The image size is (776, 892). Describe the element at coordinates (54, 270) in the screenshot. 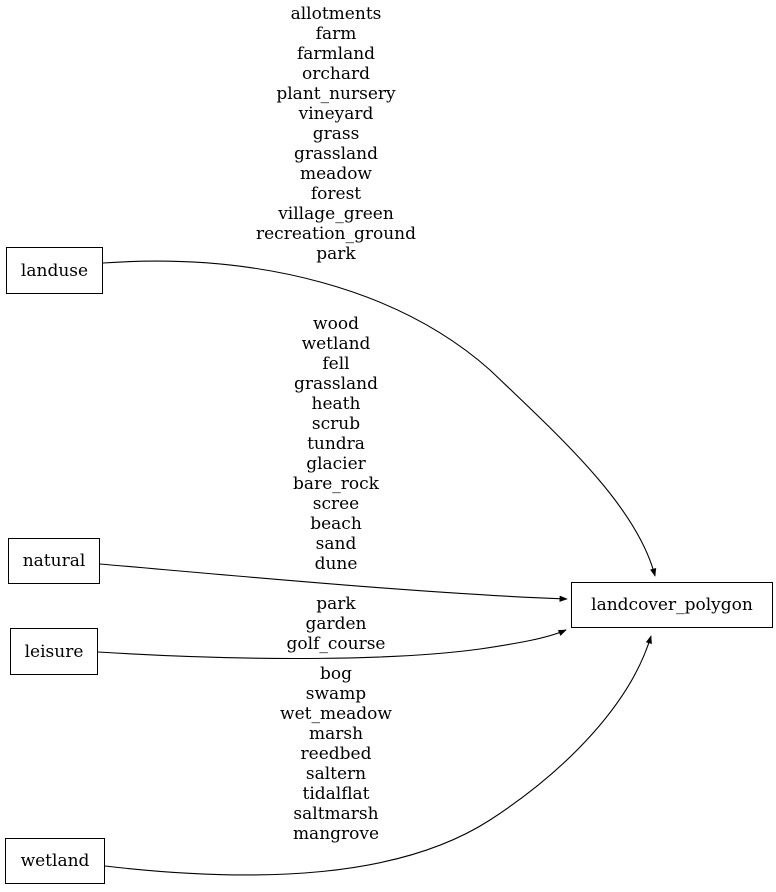

I see `node-landuse: landuse` at that location.